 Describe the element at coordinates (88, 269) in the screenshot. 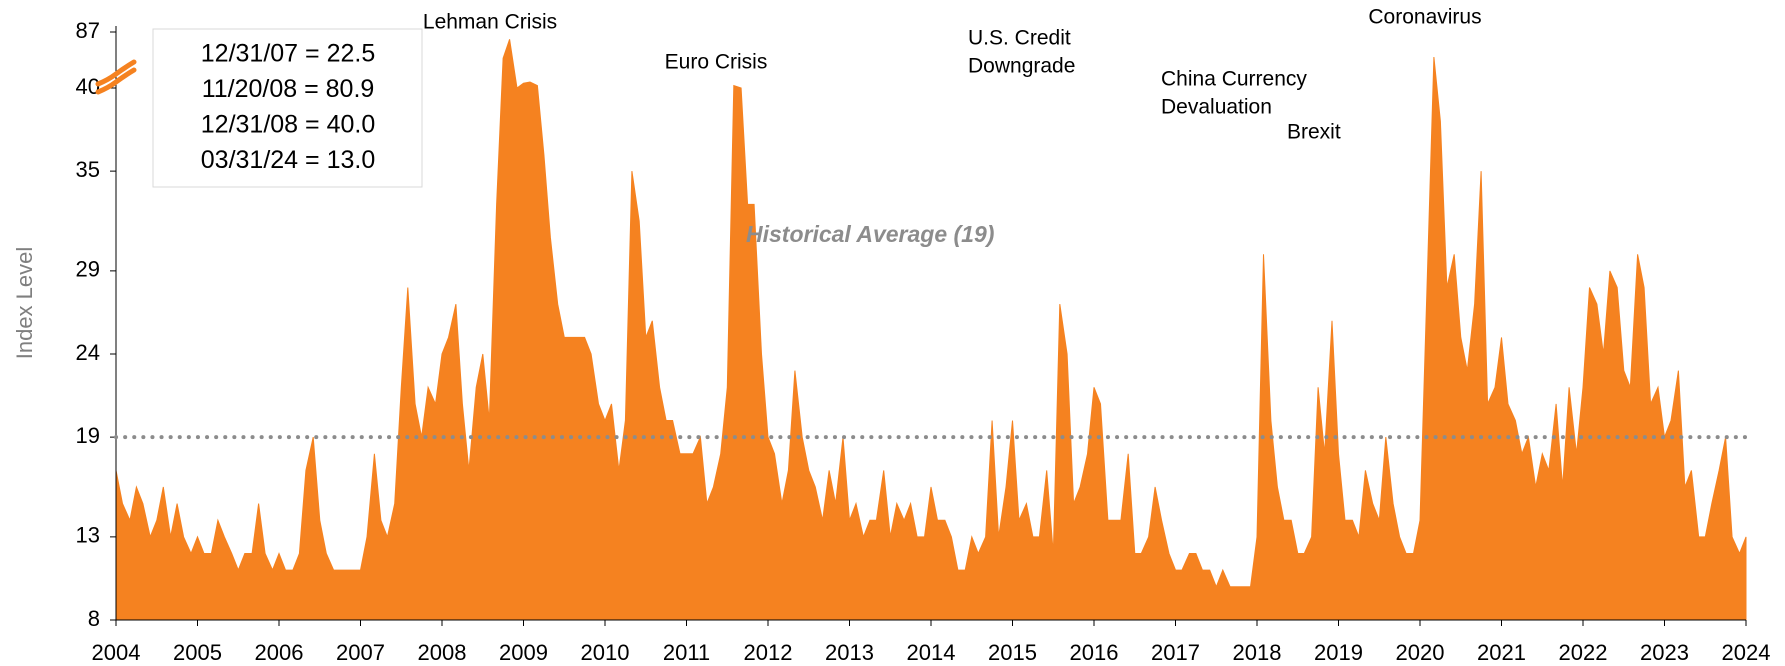

I see `y-tick-label: 29` at that location.